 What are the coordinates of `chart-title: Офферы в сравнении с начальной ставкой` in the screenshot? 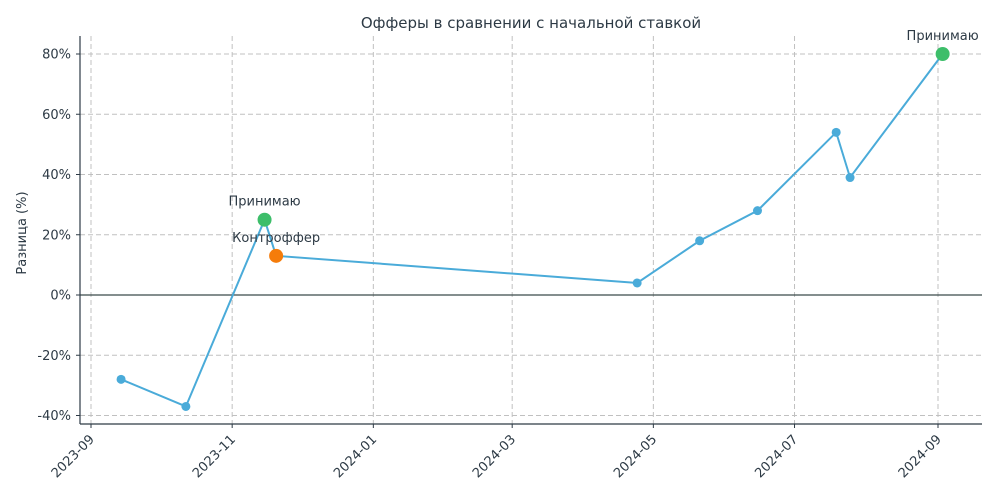 It's located at (531, 23).